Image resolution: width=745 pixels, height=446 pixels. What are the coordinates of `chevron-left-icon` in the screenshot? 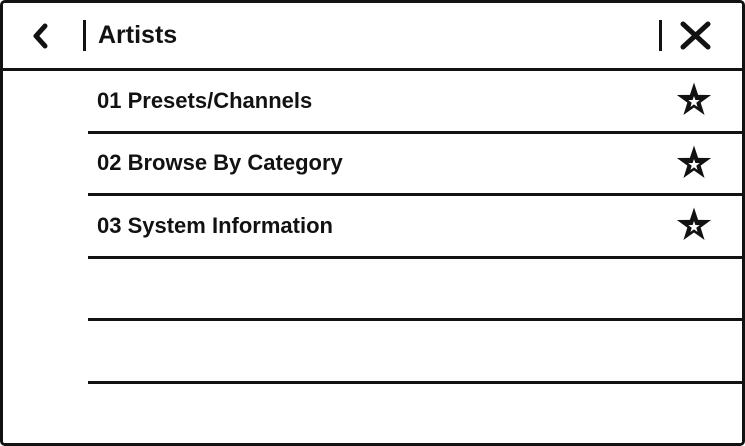 It's located at (40, 36).